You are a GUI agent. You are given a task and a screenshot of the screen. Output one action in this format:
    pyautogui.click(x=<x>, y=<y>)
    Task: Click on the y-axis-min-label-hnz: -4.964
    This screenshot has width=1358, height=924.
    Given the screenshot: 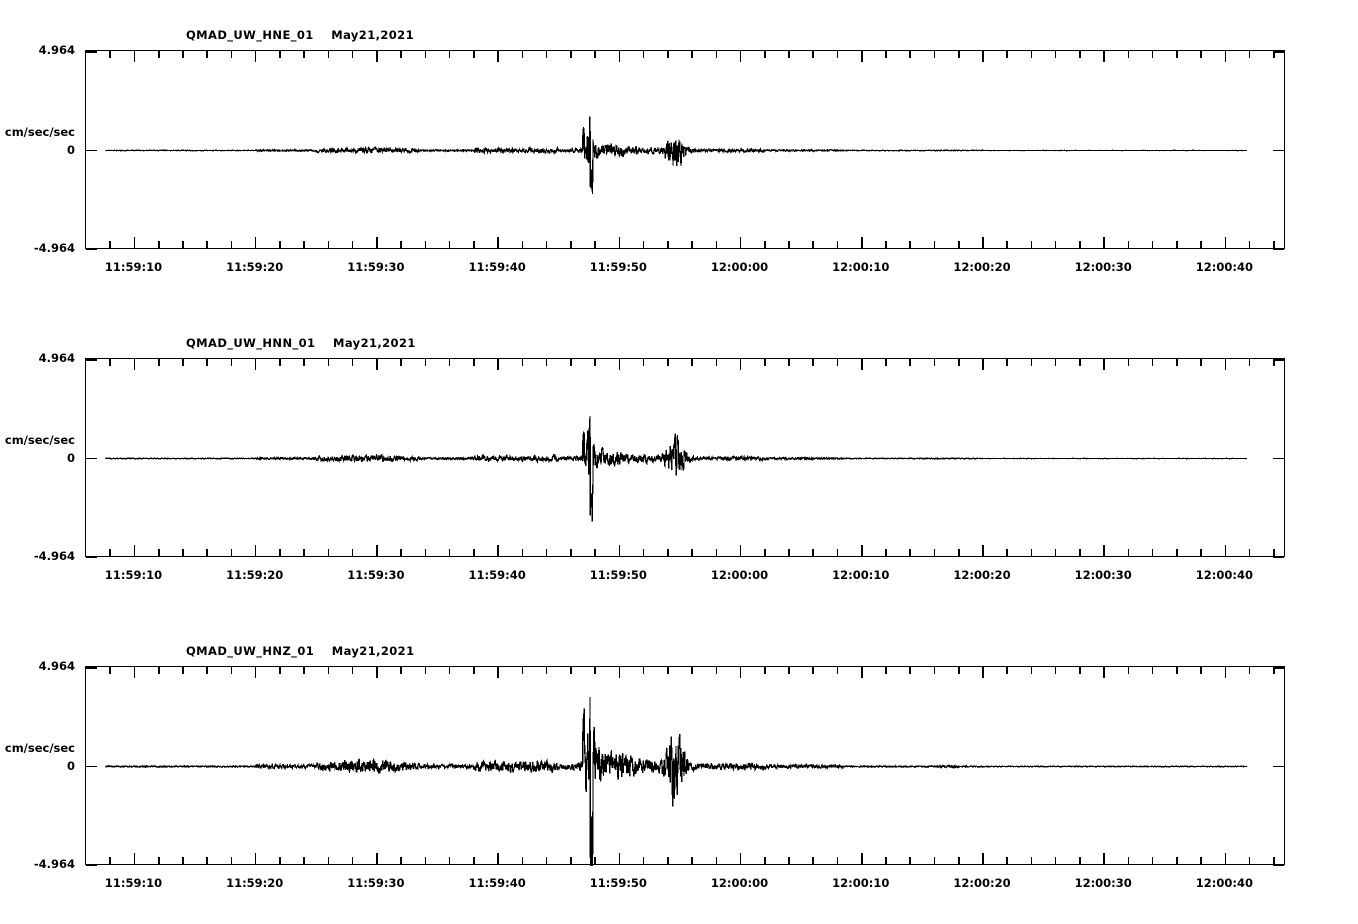 What is the action you would take?
    pyautogui.click(x=54, y=864)
    